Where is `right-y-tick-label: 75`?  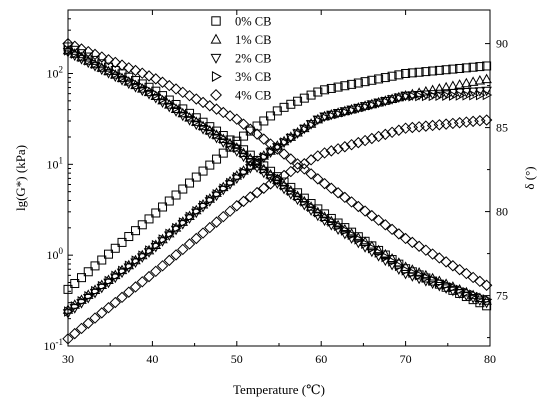 right-y-tick-label: 75 is located at coordinates (502, 296).